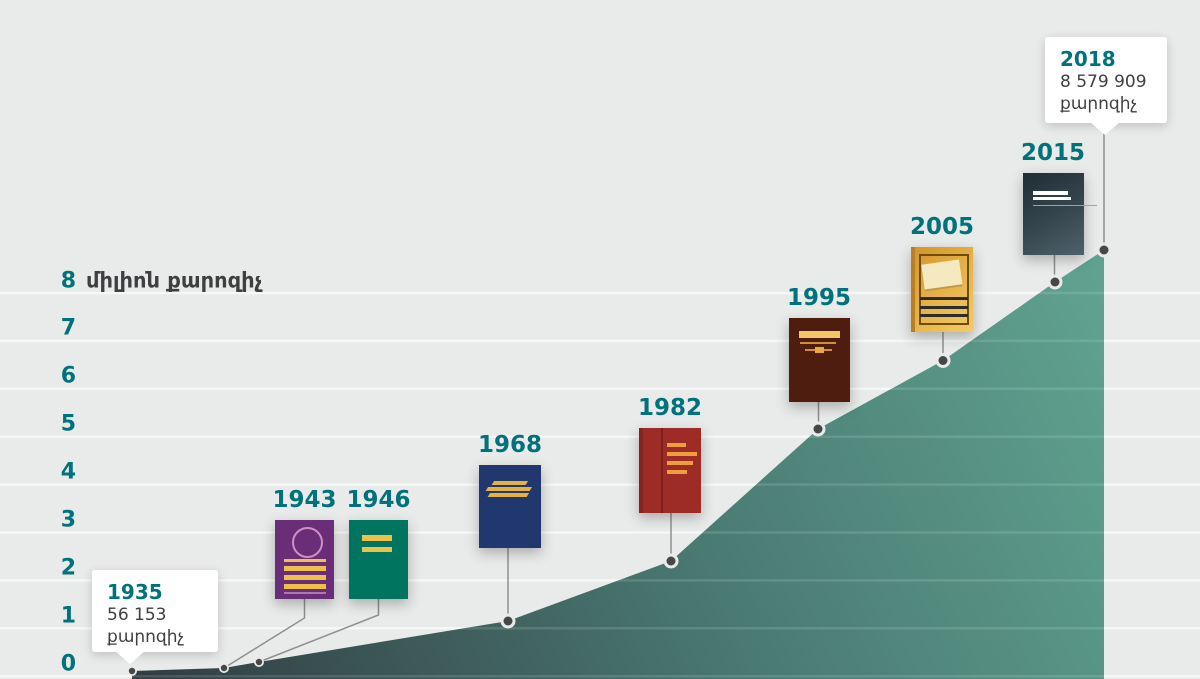 The image size is (1200, 679). What do you see at coordinates (1060, 214) in the screenshot?
I see `book-cover-2015` at bounding box center [1060, 214].